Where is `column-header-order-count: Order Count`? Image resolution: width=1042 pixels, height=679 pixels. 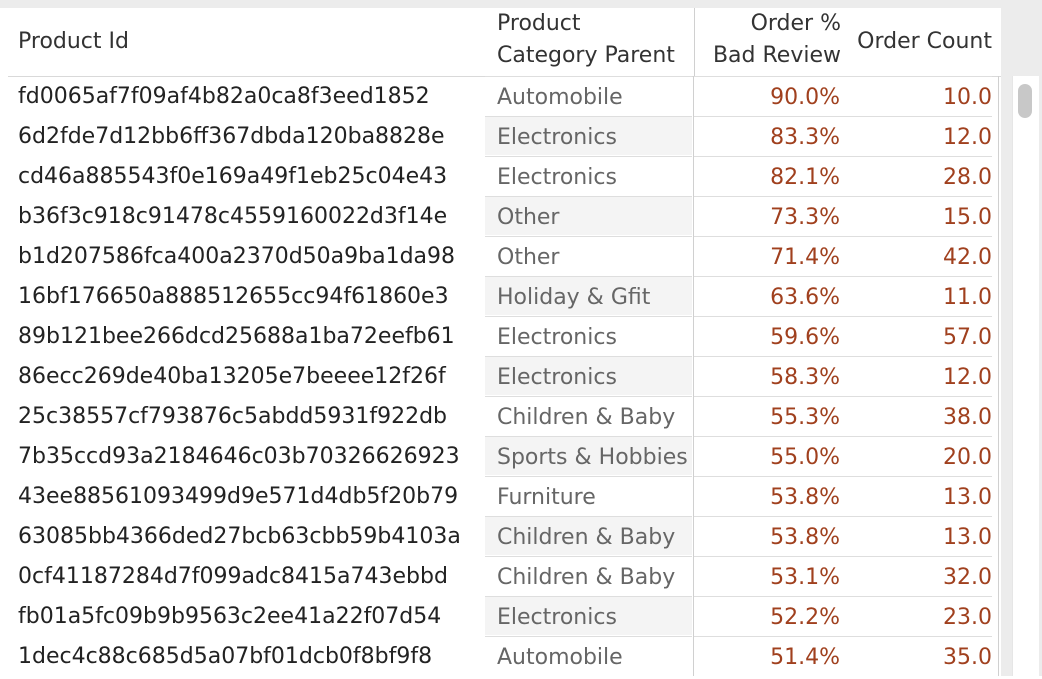
column-header-order-count: Order Count is located at coordinates (917, 60).